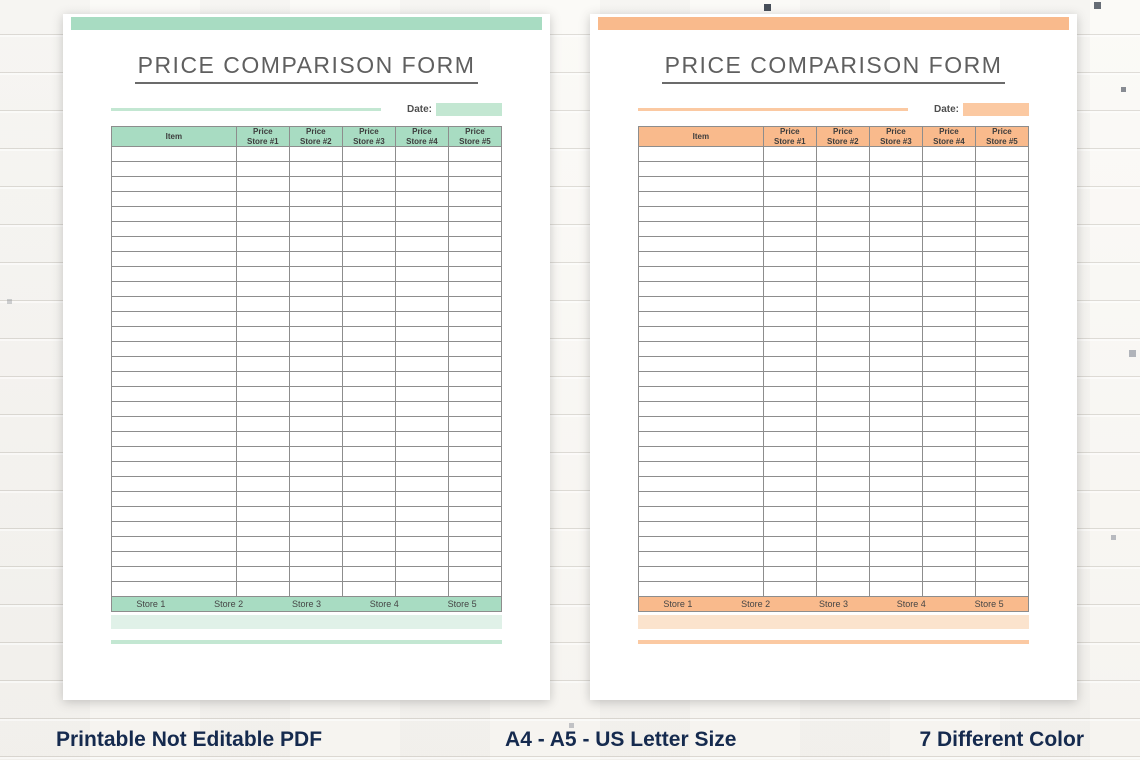 Image resolution: width=1140 pixels, height=760 pixels. What do you see at coordinates (989, 604) in the screenshot?
I see `store-footer-cell: Store 5` at bounding box center [989, 604].